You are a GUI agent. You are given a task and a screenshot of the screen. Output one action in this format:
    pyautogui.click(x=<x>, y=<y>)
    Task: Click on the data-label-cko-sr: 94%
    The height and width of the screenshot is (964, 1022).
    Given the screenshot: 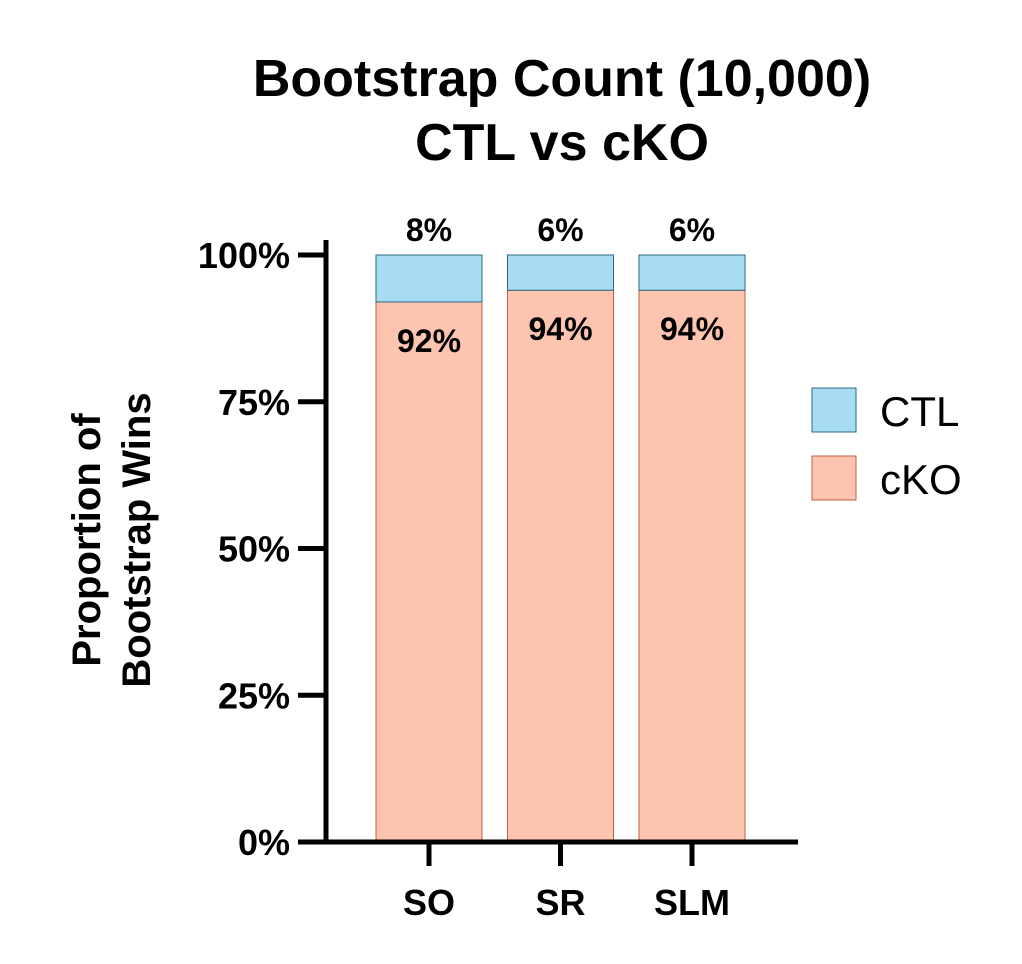 What is the action you would take?
    pyautogui.click(x=560, y=329)
    